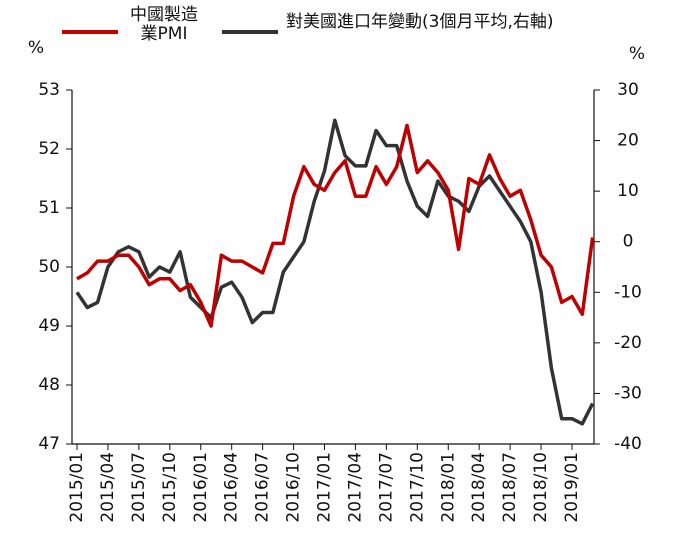 Image resolution: width=680 pixels, height=544 pixels. Describe the element at coordinates (170, 487) in the screenshot. I see `x-tick-label: 2015/10` at that location.